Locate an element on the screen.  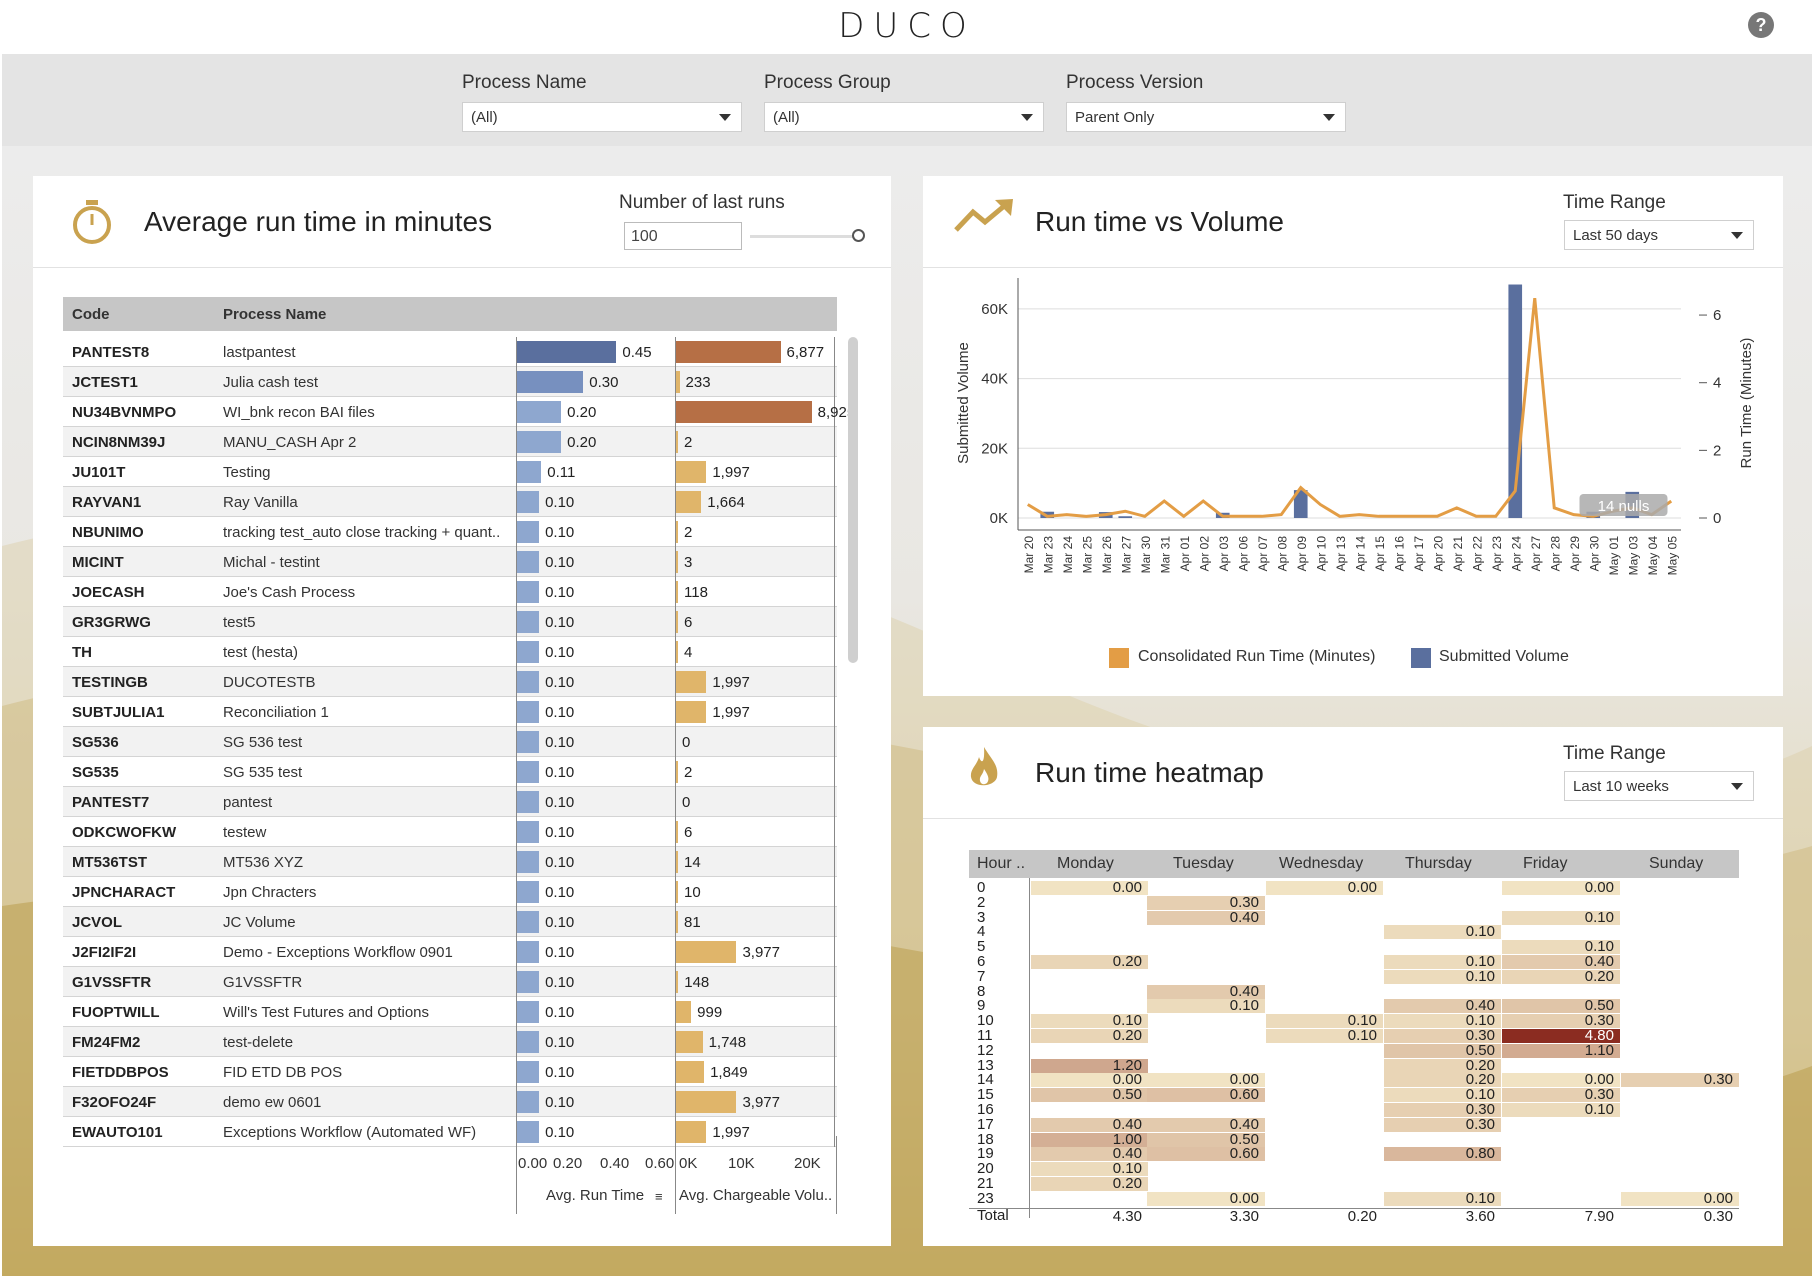
heatmap-cell: 4.80 is located at coordinates (1561, 1035).